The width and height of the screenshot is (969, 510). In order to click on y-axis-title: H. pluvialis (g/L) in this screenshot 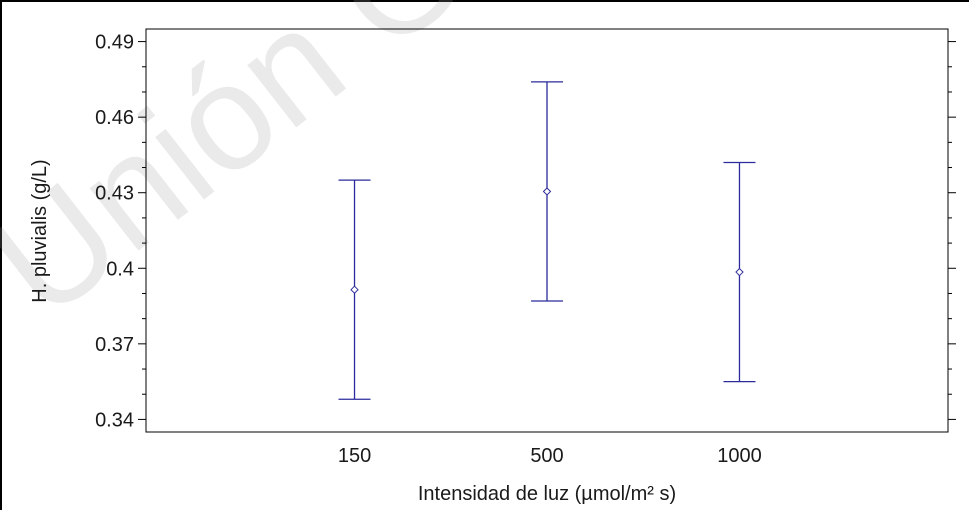, I will do `click(40, 230)`.